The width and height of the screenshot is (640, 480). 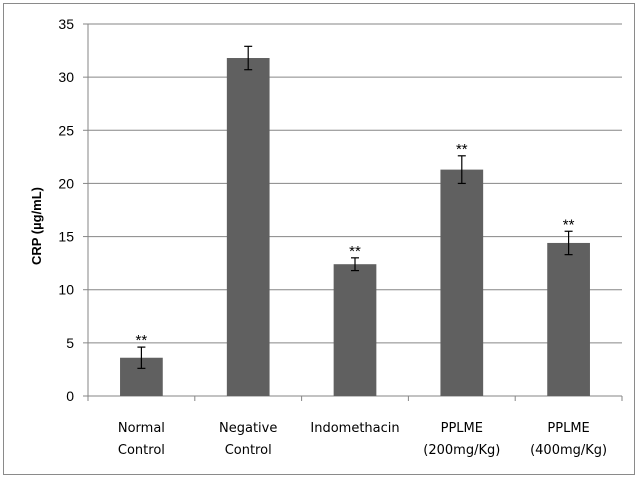 I want to click on category-label: (400mg/Kg), so click(x=568, y=450).